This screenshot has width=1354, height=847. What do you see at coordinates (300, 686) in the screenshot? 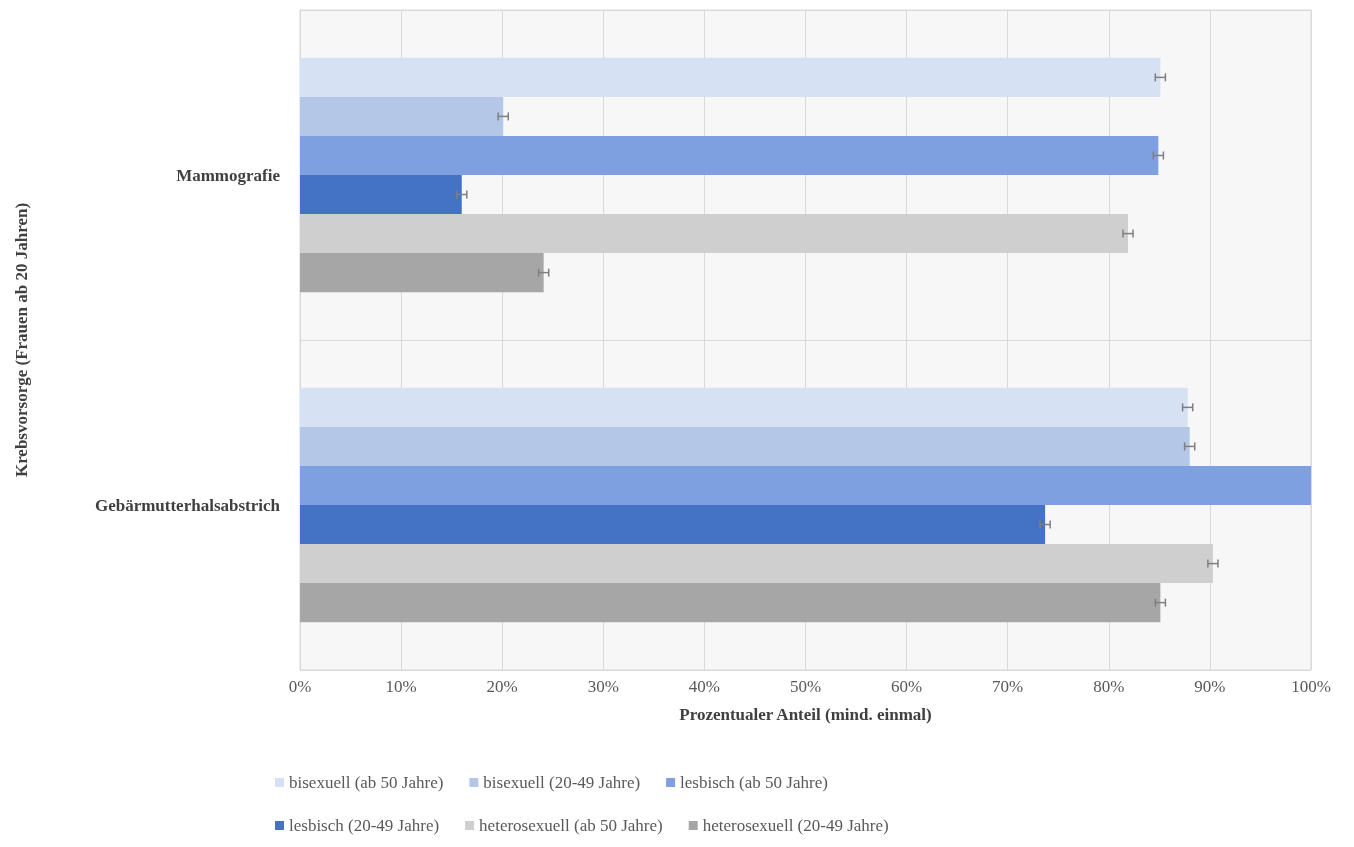
I see `x-tick-label: 0%` at bounding box center [300, 686].